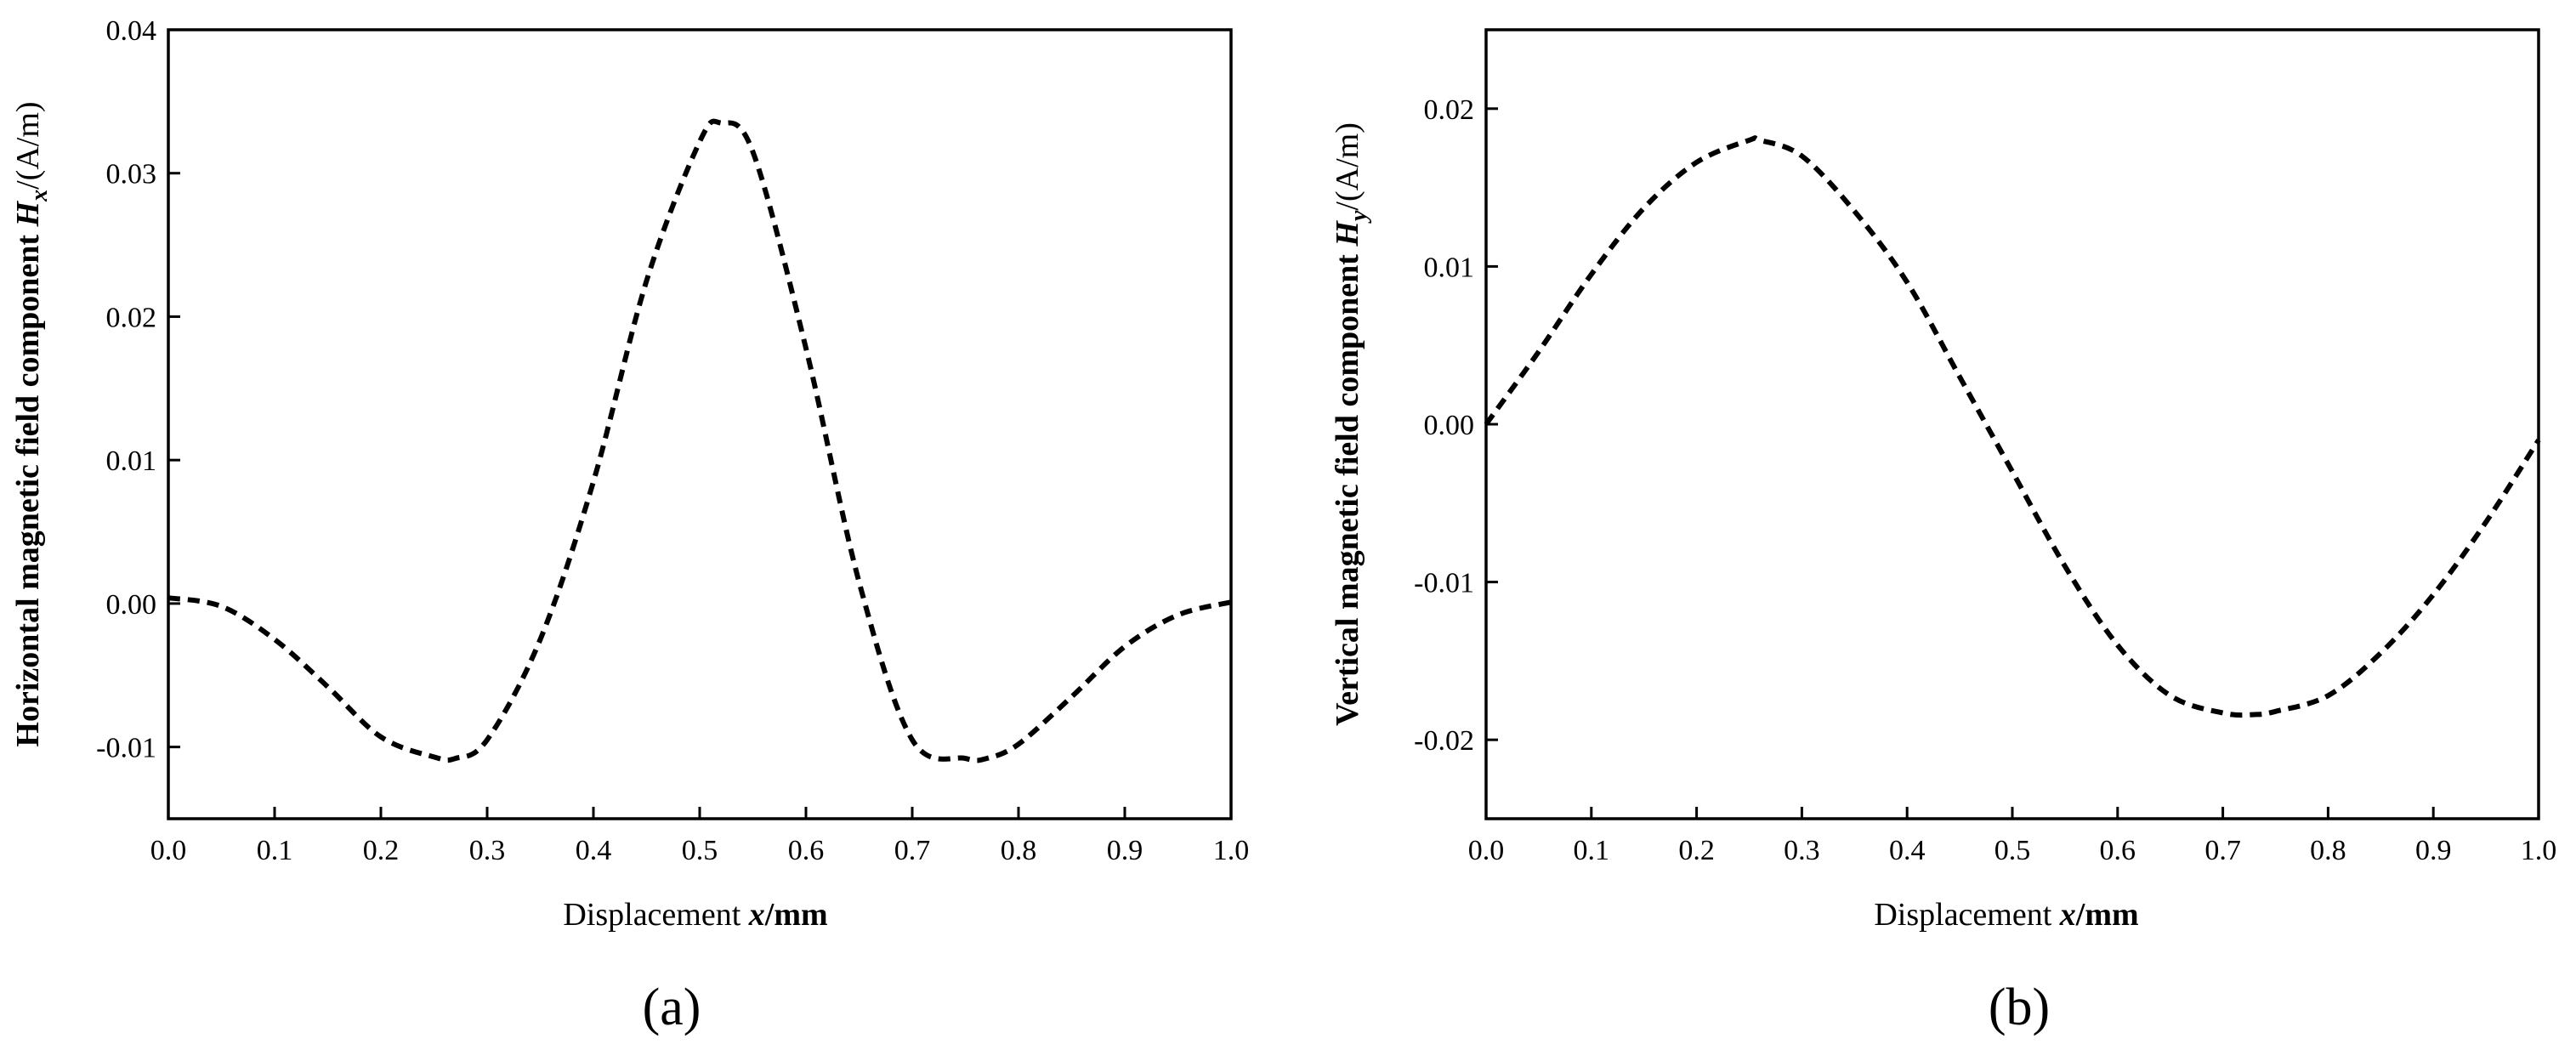 This screenshot has width=2576, height=1044. Describe the element at coordinates (913, 850) in the screenshot. I see `panel-a-x-tick-label: 0.7` at that location.